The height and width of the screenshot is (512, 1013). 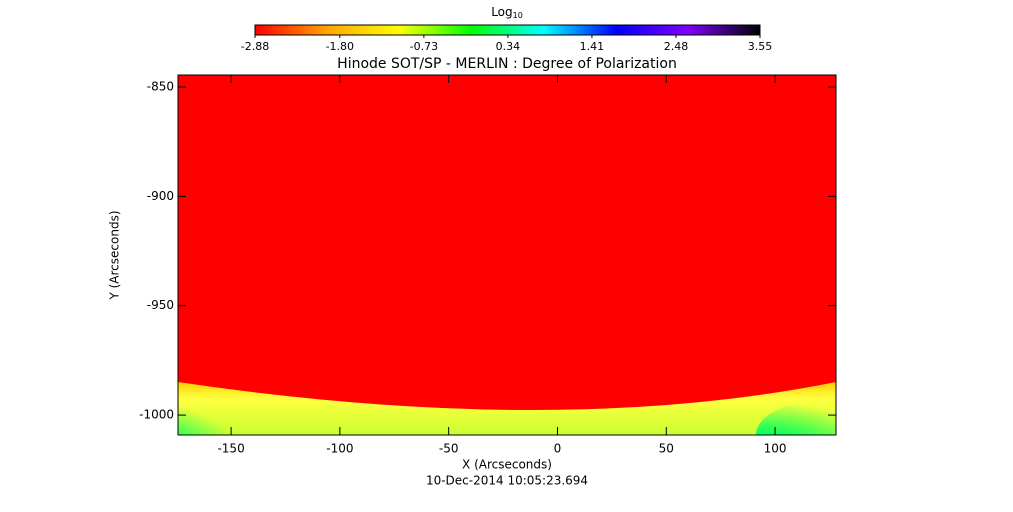 What do you see at coordinates (676, 46) in the screenshot?
I see `colorbar-tick-label: 2.48` at bounding box center [676, 46].